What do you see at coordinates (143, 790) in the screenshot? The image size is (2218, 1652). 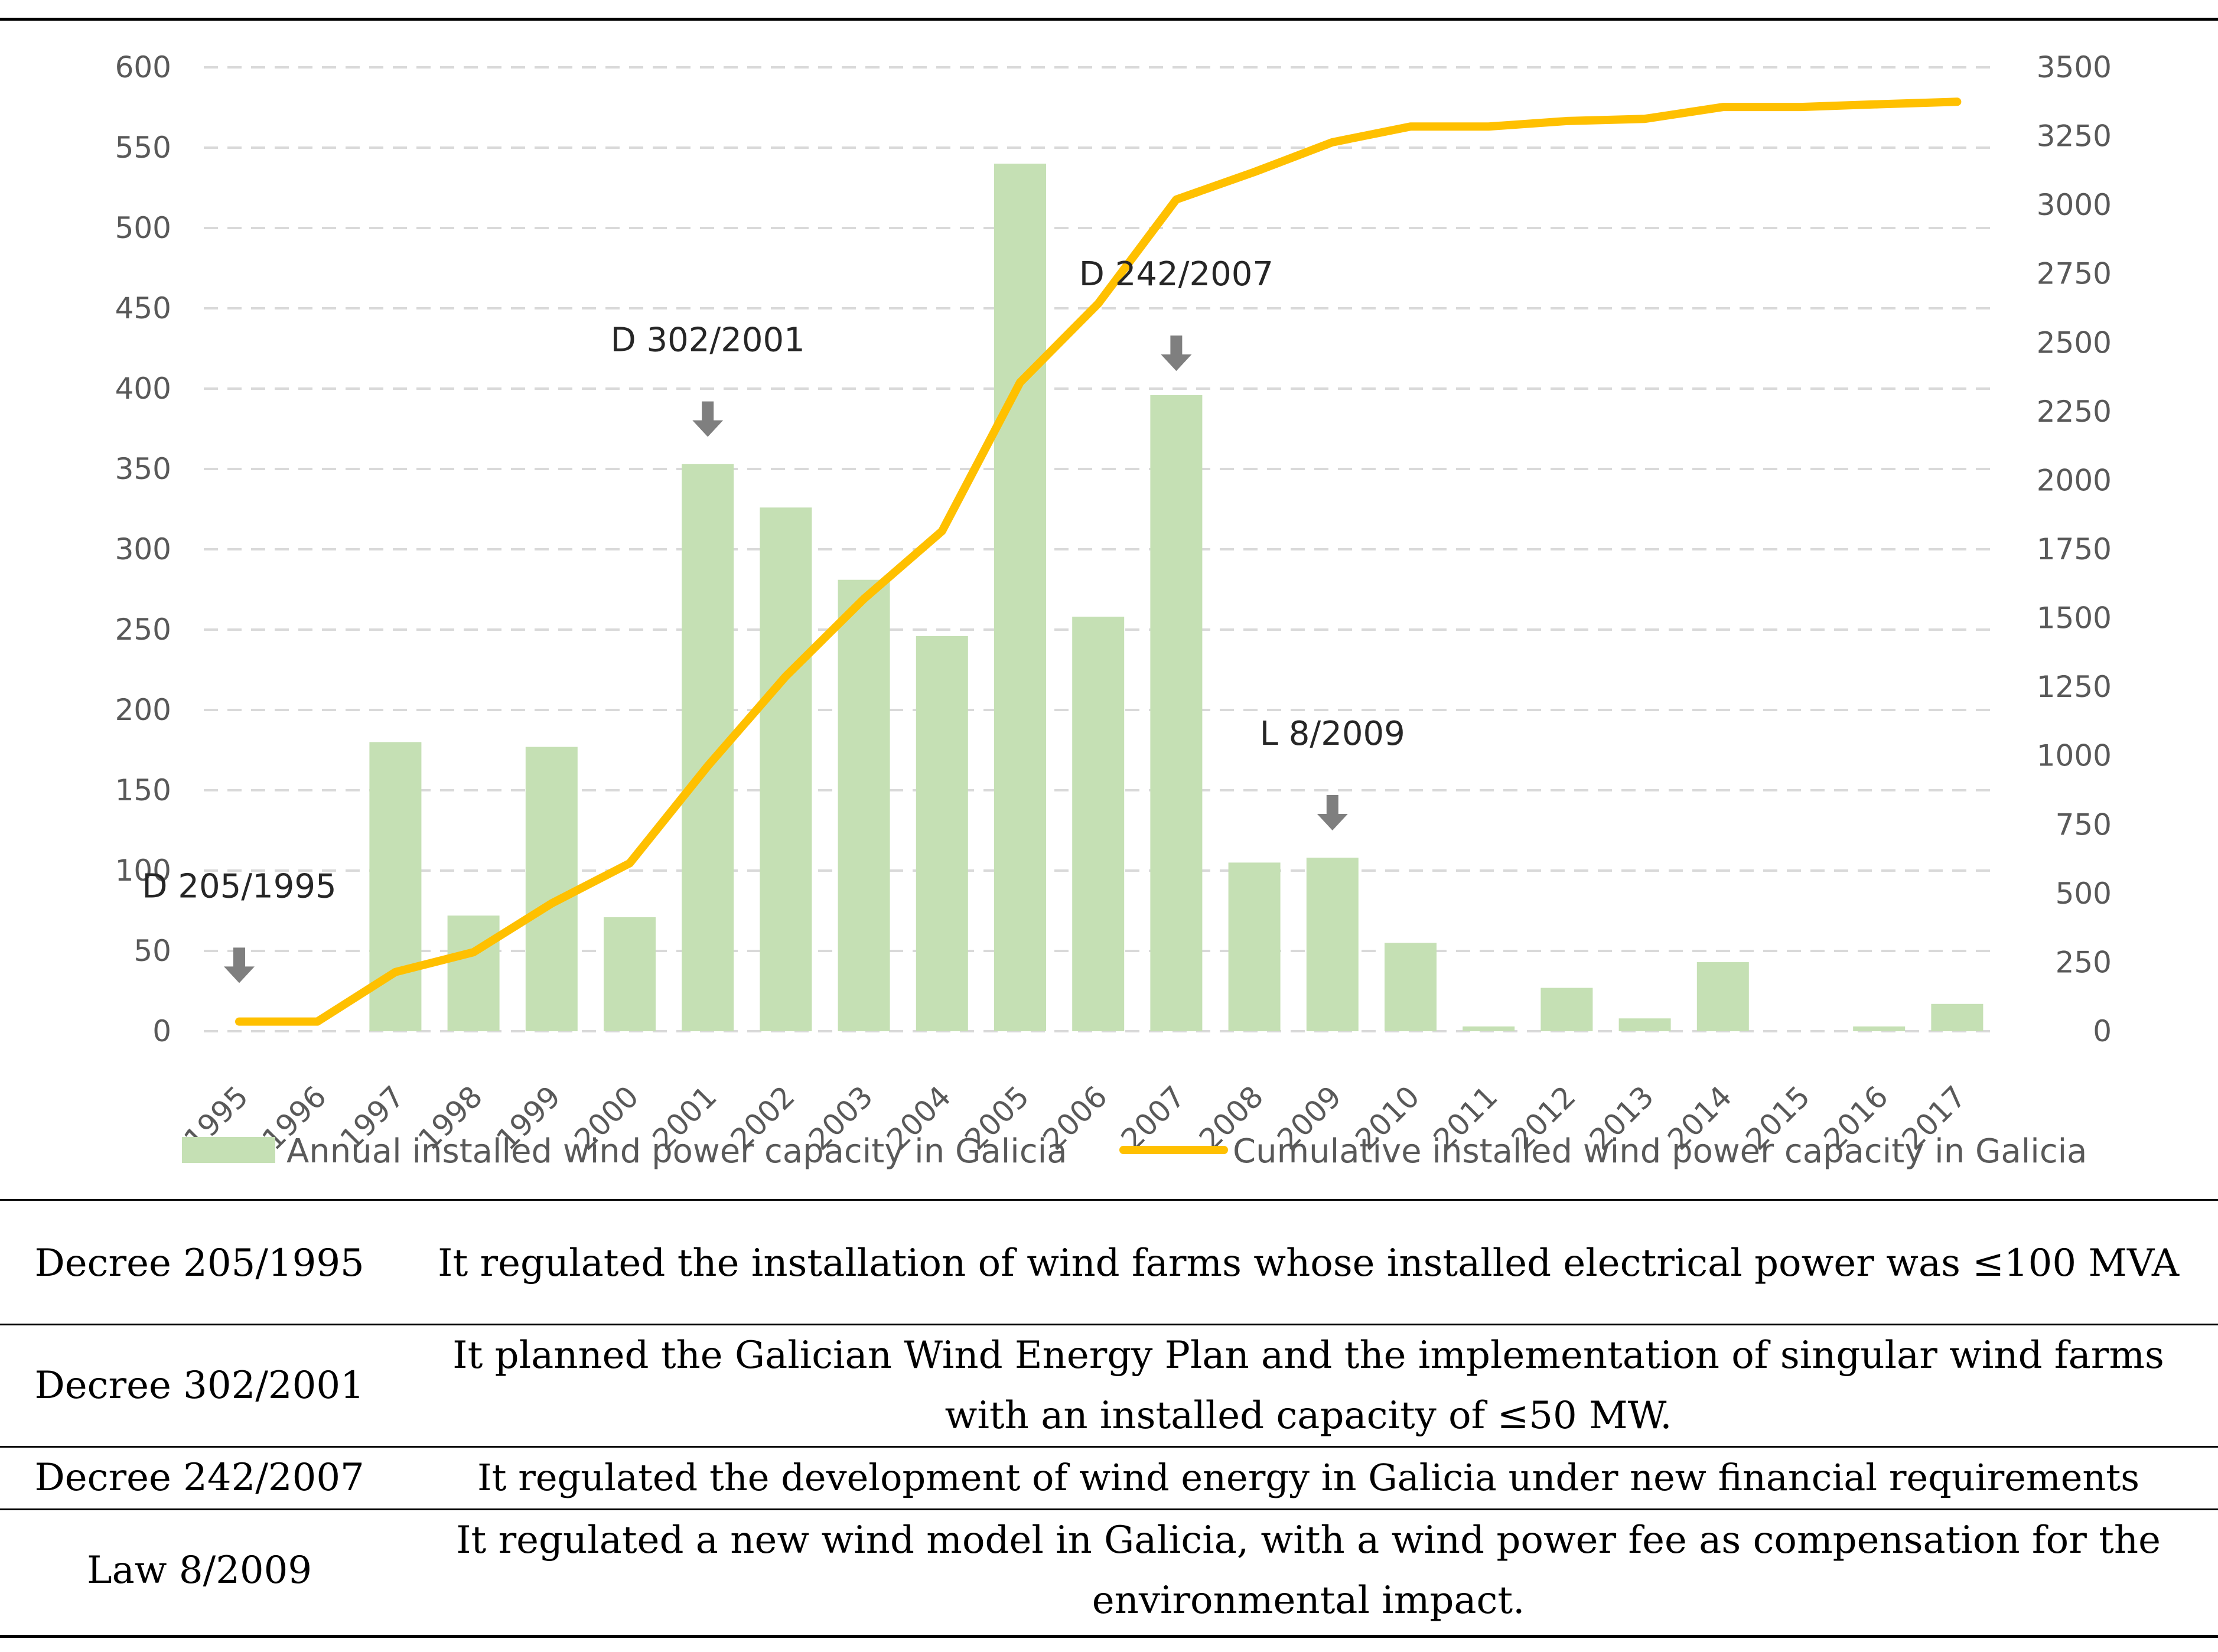 I see `left-tick-label: 150` at bounding box center [143, 790].